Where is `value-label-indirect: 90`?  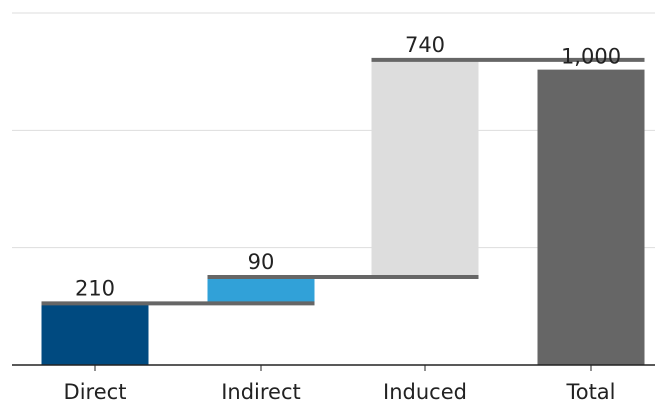 value-label-indirect: 90 is located at coordinates (261, 262).